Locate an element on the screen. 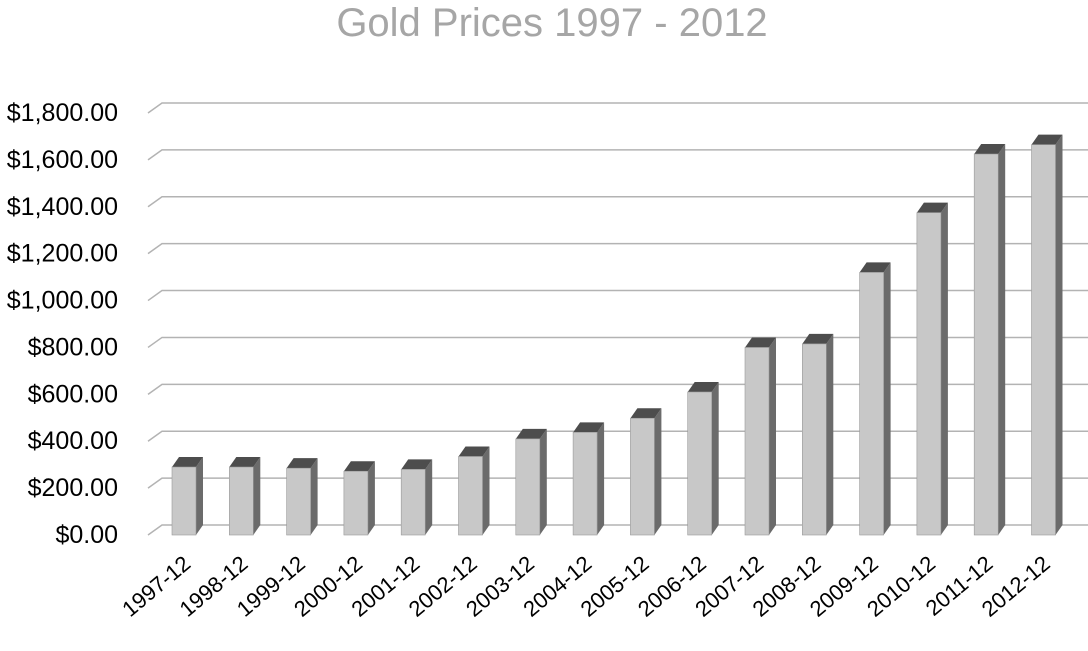 Image resolution: width=1088 pixels, height=651 pixels. y-tick-label: $1,600.00 is located at coordinates (62, 160).